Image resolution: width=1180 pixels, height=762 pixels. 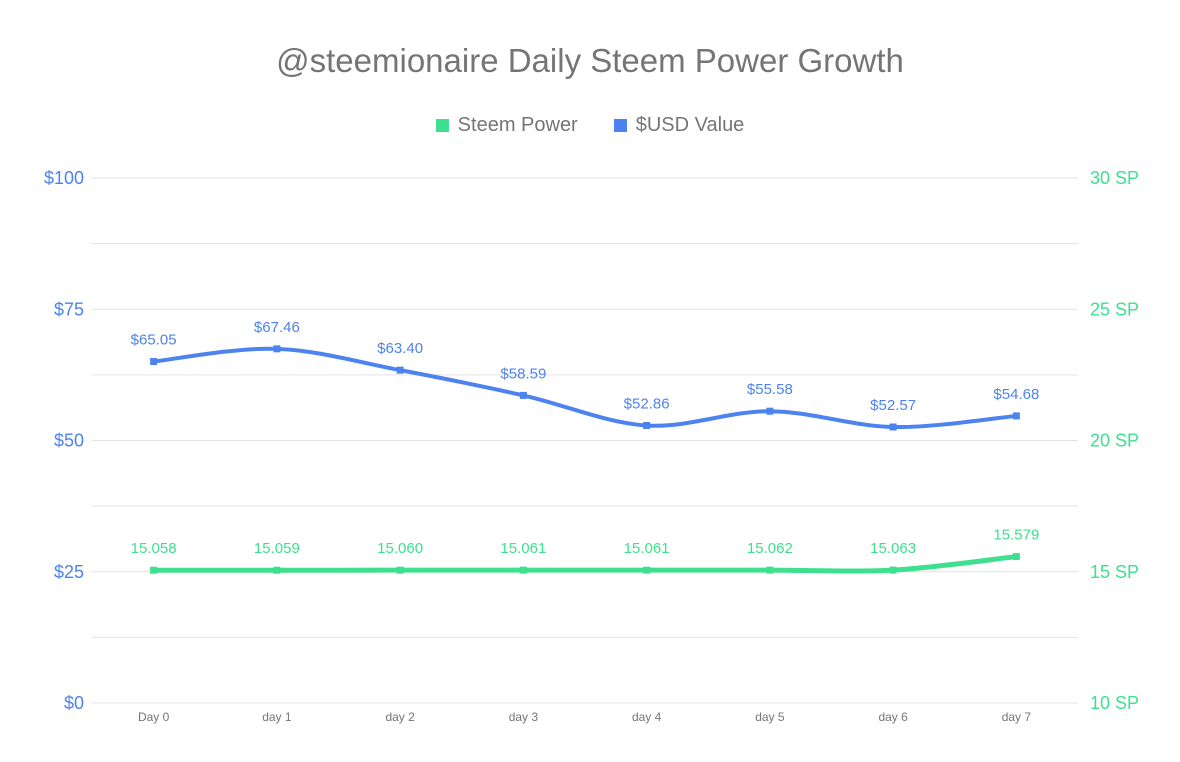 I want to click on usd-value-data-label: $65.05, so click(x=154, y=339).